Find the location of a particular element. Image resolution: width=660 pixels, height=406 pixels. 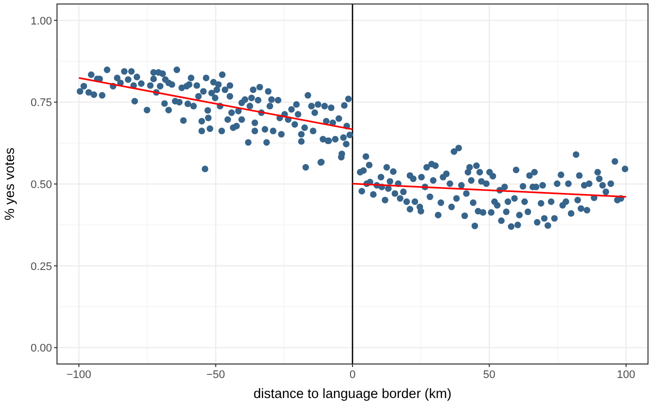

y-tick-label: 1.00 is located at coordinates (41, 21).